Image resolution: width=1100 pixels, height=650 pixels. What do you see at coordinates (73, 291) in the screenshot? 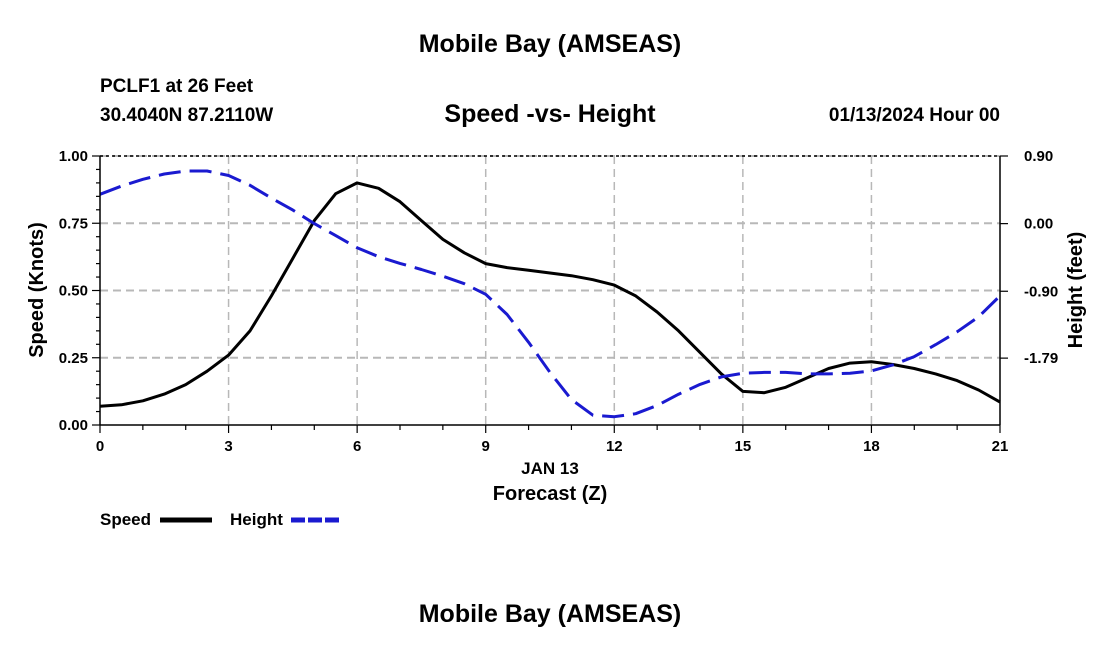
I see `y-left-tick-label: 0.50` at bounding box center [73, 291].